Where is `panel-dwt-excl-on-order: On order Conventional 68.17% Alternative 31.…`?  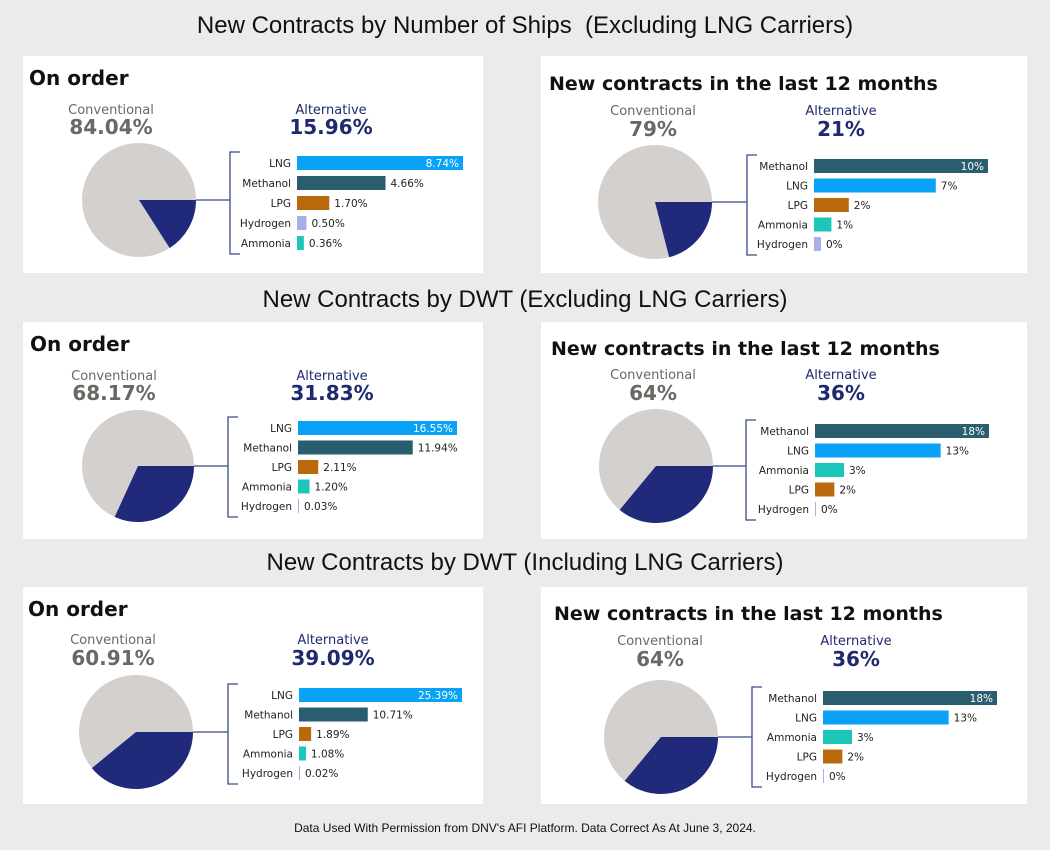 panel-dwt-excl-on-order: On order Conventional 68.17% Alternative 31.… is located at coordinates (253, 430).